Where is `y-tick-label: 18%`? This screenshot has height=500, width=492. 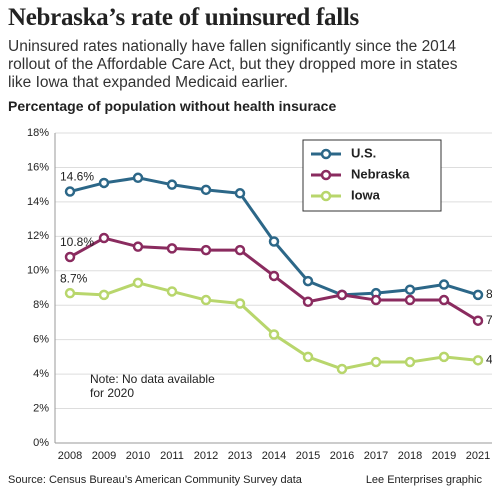 y-tick-label: 18% is located at coordinates (38, 133).